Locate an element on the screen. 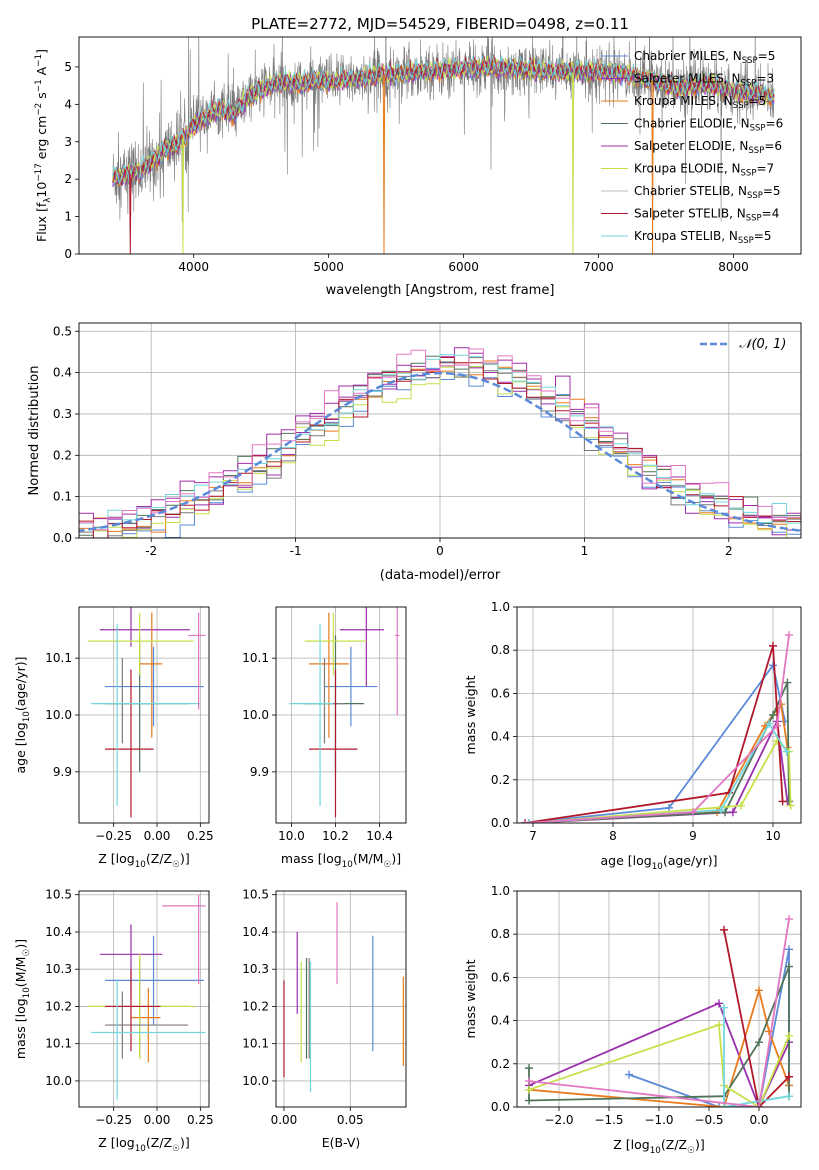 This screenshot has width=819, height=1170. weight_vs_z-y-label: mass weight is located at coordinates (470, 998).